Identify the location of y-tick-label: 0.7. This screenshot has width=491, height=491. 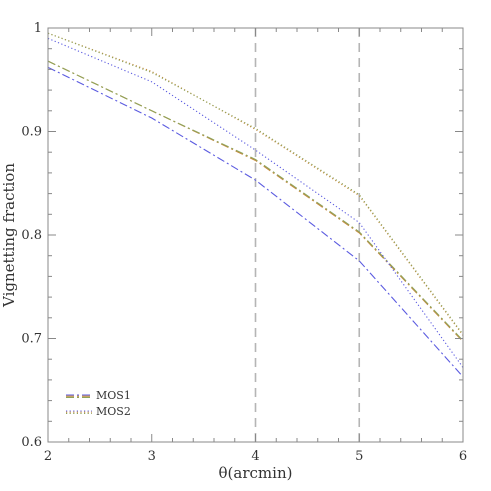
(31, 339).